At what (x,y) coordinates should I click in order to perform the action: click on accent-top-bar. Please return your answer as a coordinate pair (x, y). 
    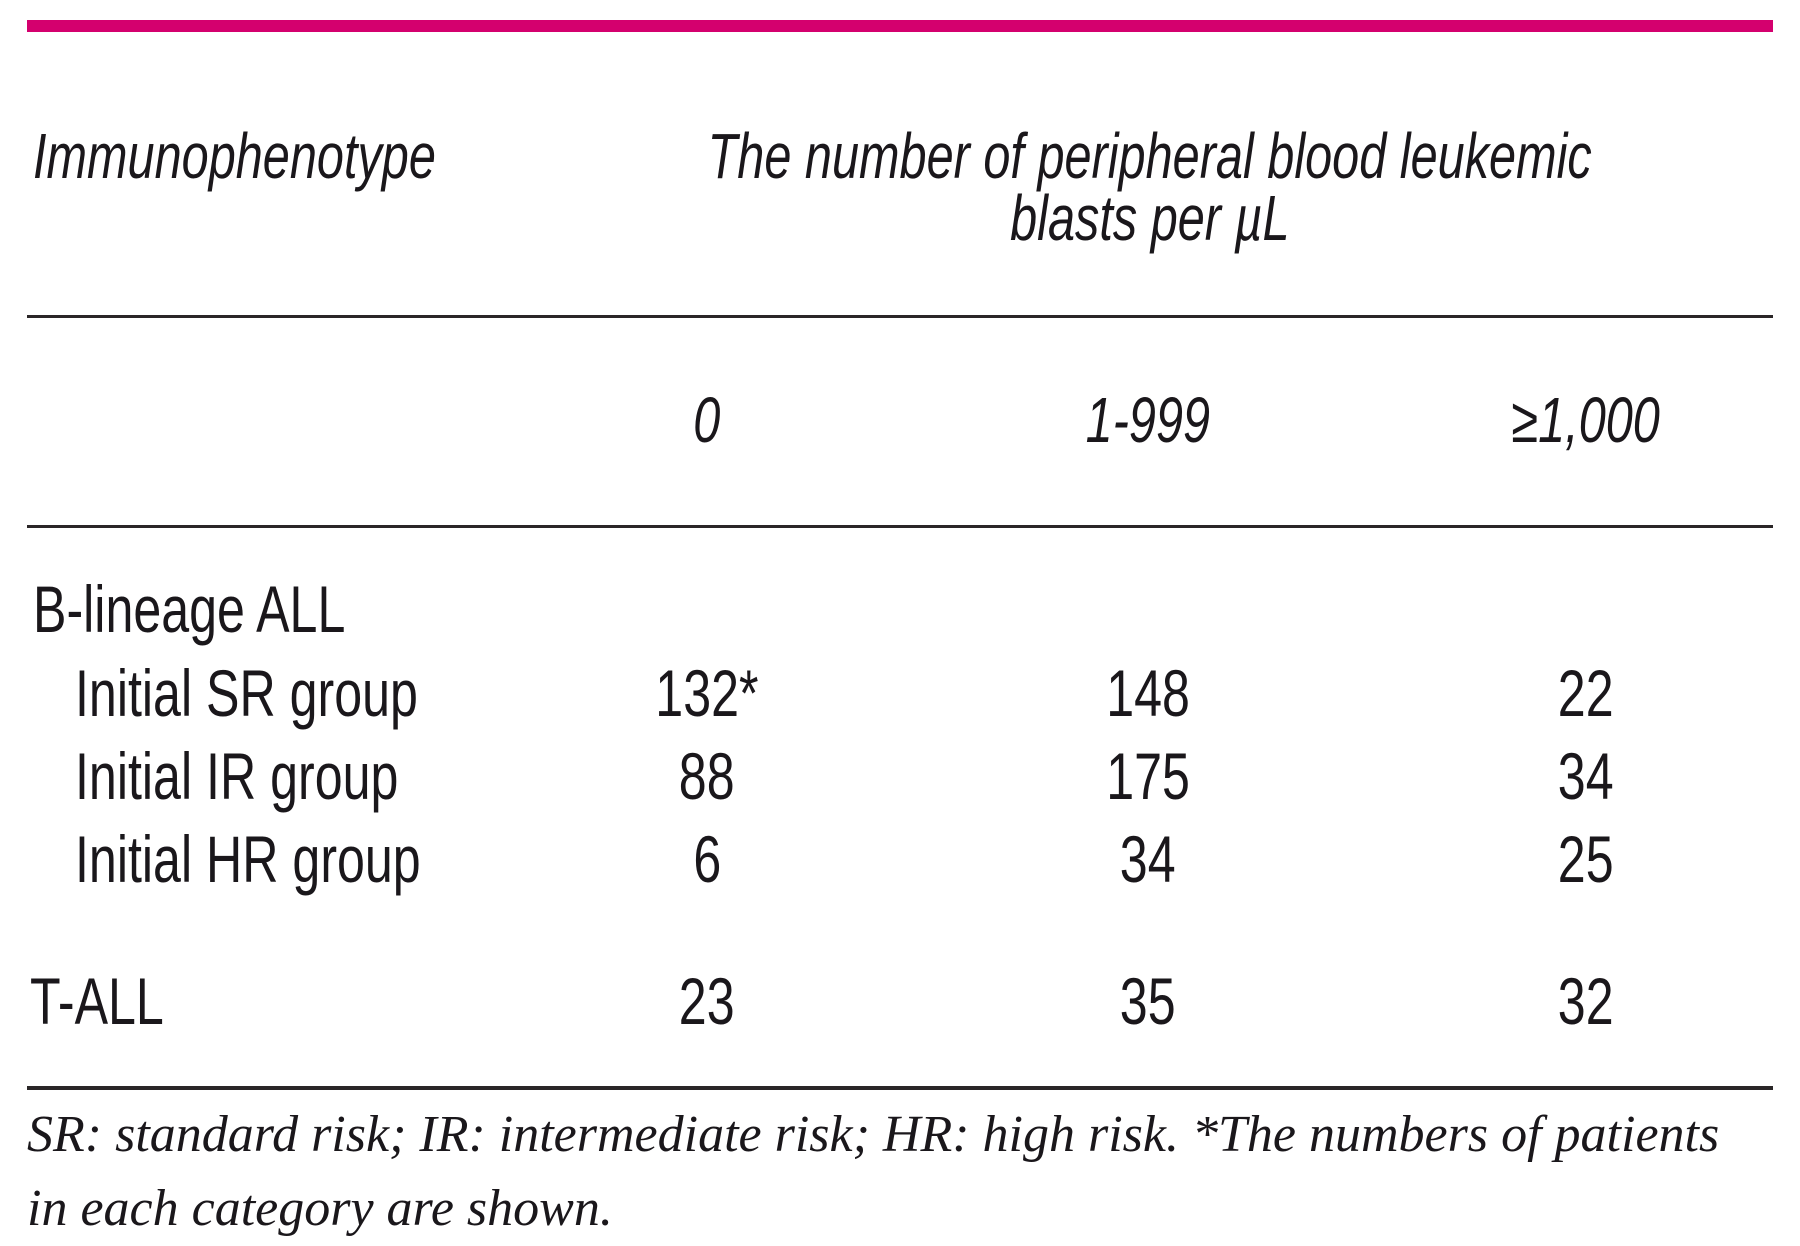
    Looking at the image, I should click on (900, 26).